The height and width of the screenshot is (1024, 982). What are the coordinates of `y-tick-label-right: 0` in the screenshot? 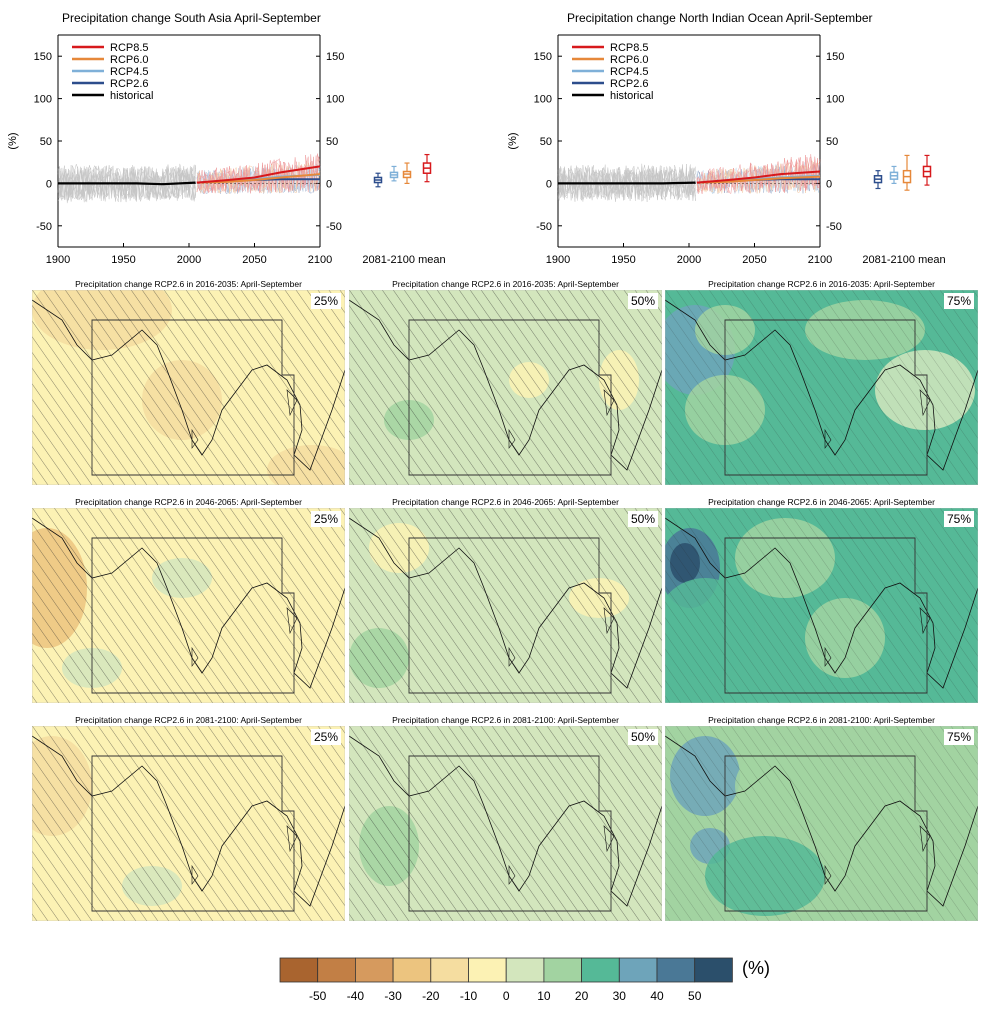 It's located at (329, 184).